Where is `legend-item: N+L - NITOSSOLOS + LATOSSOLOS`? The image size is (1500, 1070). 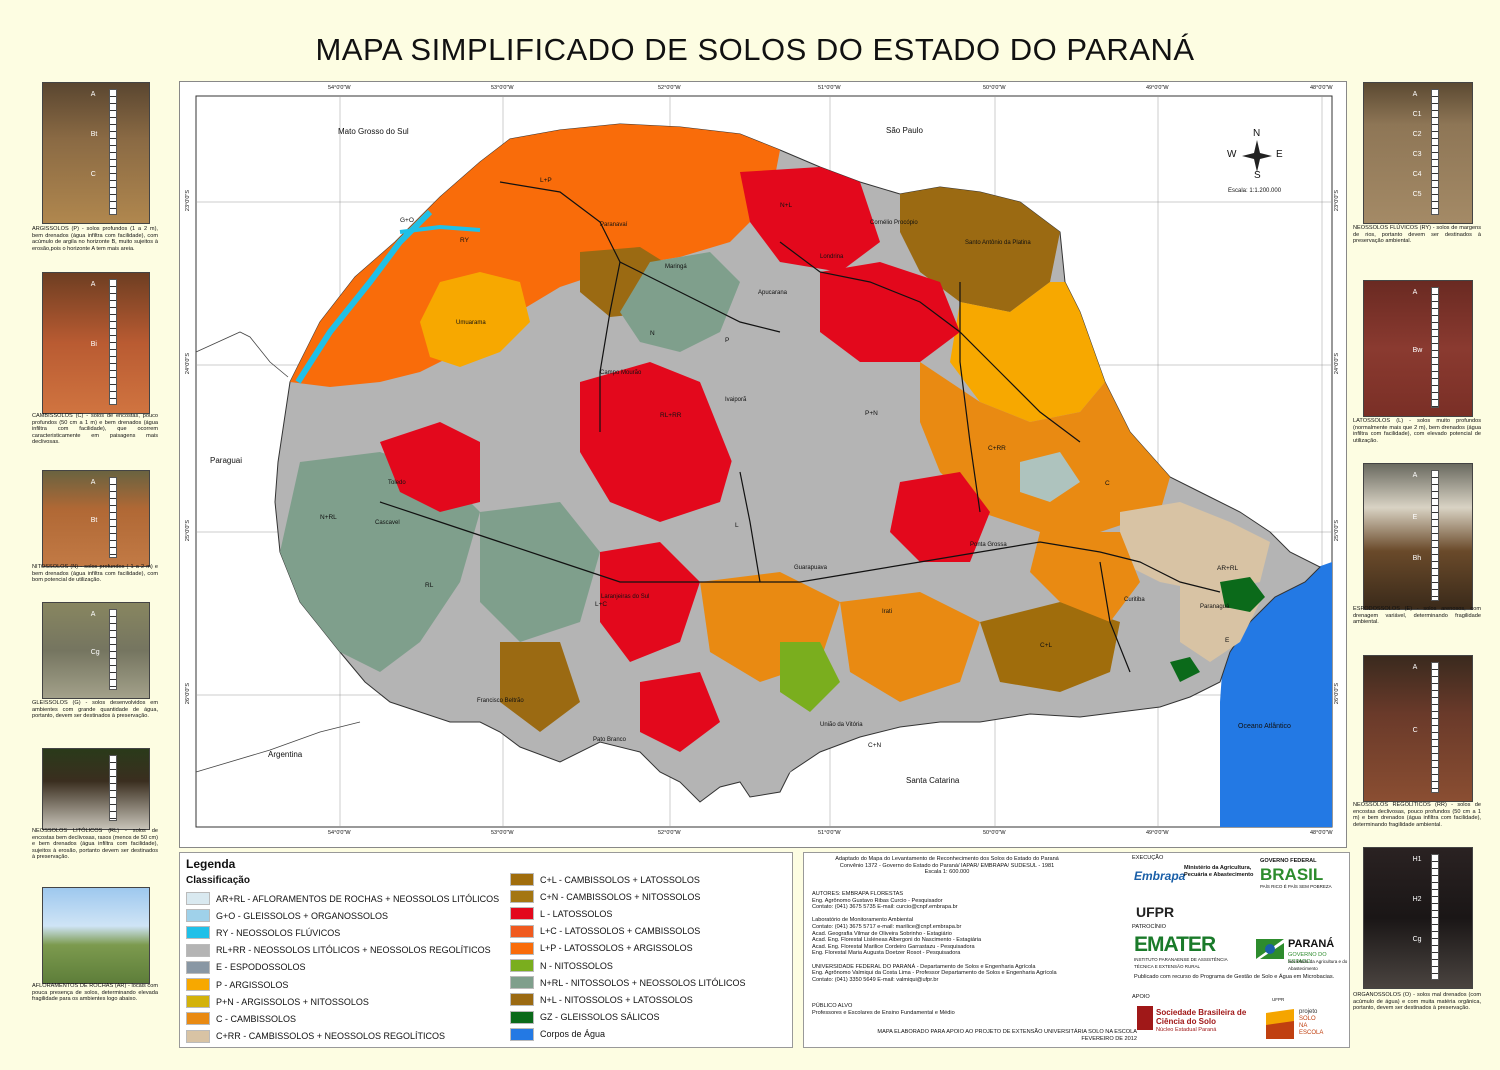 legend-item: N+L - NITOSSOLOS + LATOSSOLOS is located at coordinates (601, 1000).